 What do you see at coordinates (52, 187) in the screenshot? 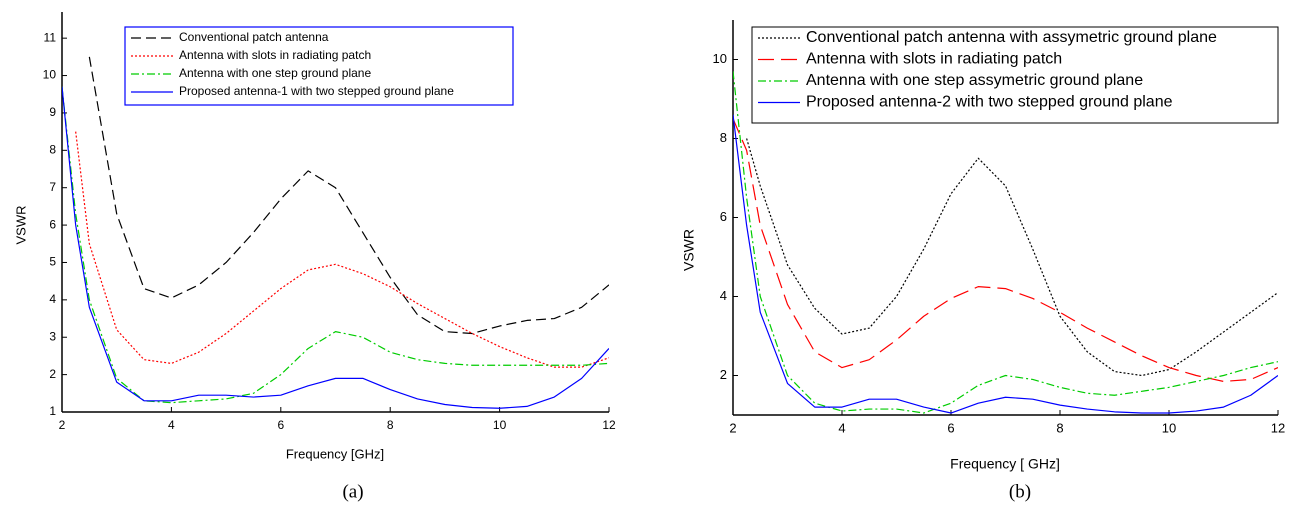
I see `y-tick-label: 7` at bounding box center [52, 187].